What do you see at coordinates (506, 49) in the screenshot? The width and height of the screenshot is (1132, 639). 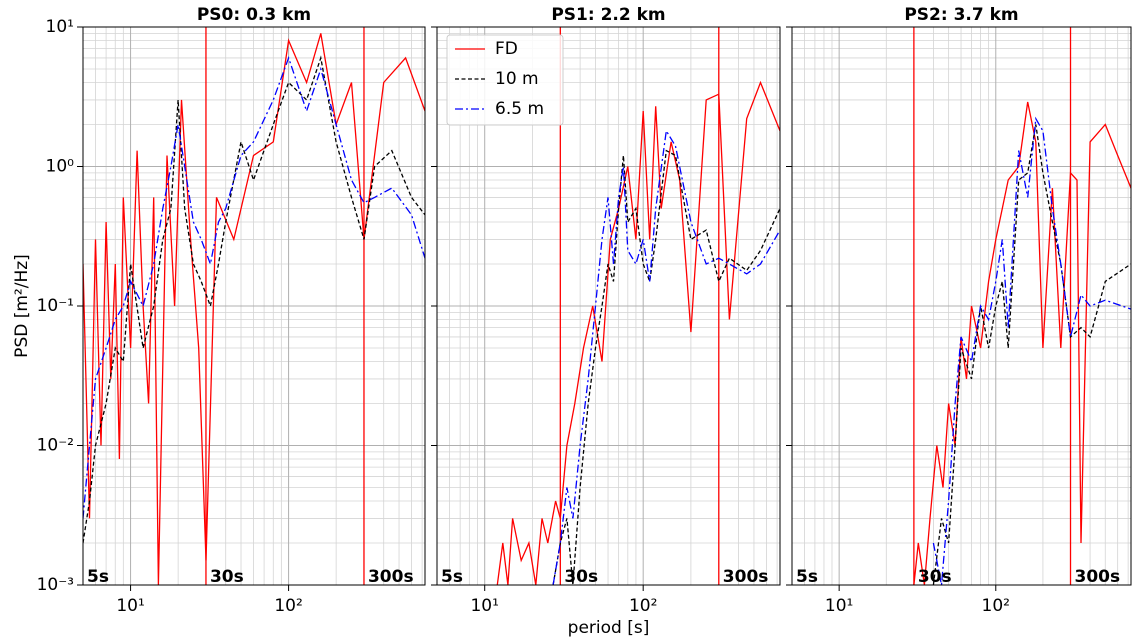 I see `legend-label: FD` at bounding box center [506, 49].